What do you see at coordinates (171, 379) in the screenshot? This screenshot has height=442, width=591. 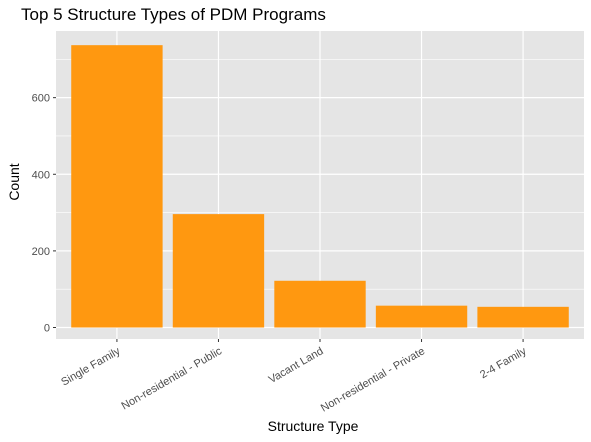 I see `x-tick-label: Non-residential - Public` at bounding box center [171, 379].